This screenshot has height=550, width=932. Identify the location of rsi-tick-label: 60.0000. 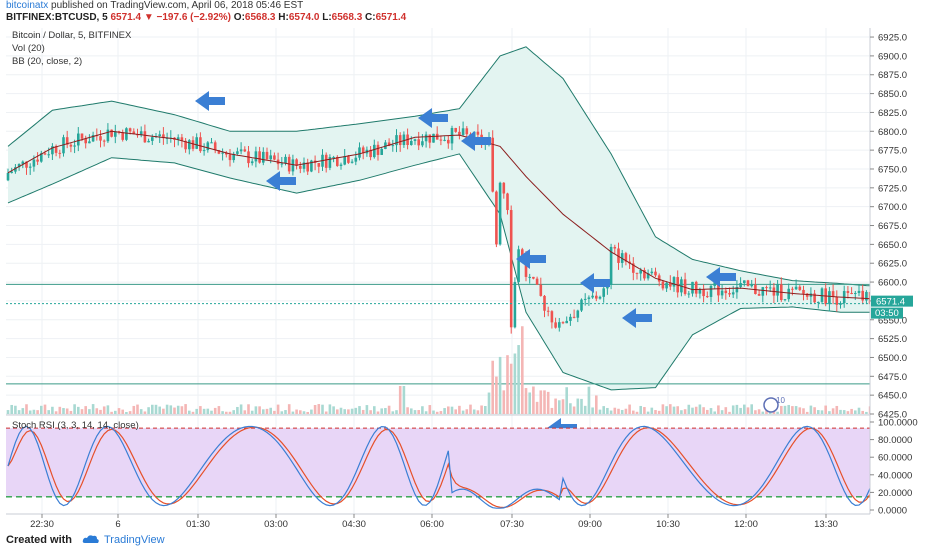
(895, 458).